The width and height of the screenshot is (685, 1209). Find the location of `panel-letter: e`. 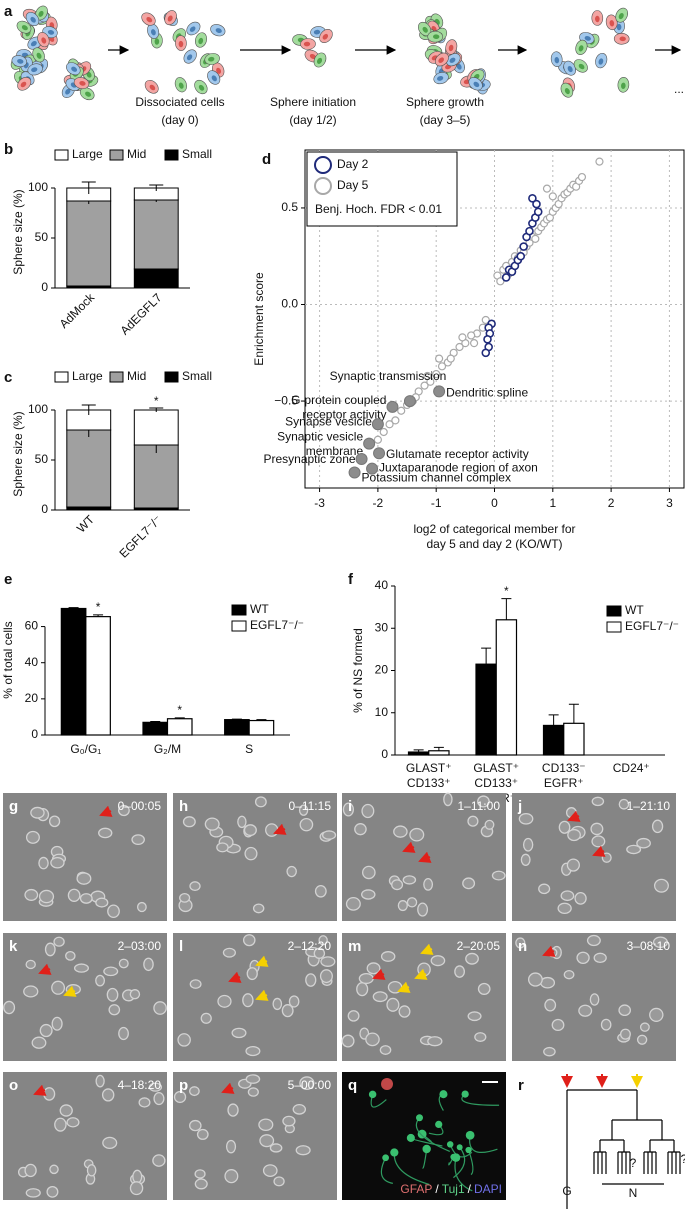

panel-letter: e is located at coordinates (8, 579).